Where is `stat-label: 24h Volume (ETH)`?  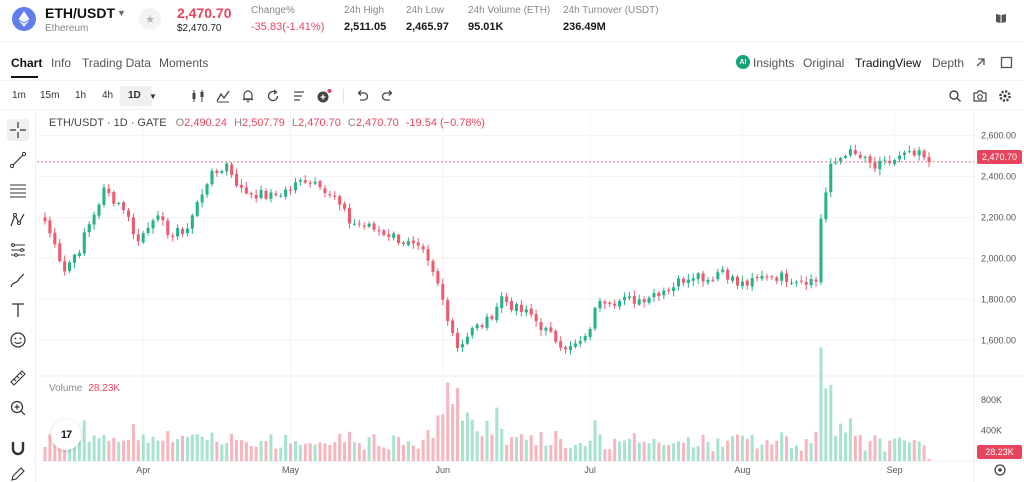
stat-label: 24h Volume (ETH) is located at coordinates (509, 10).